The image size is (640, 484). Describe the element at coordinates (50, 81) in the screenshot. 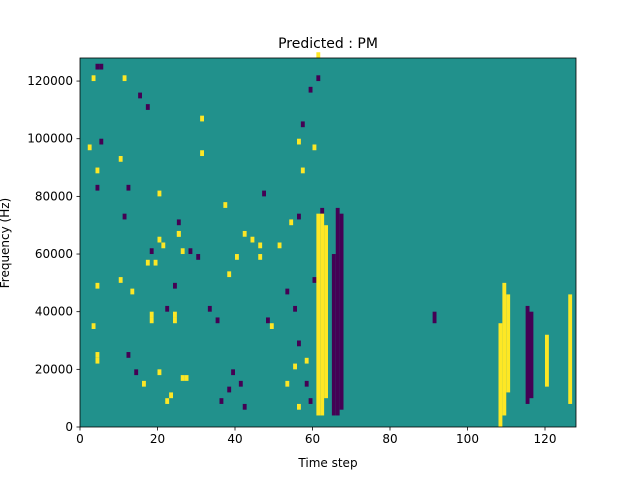

I see `y-tick-label: 120000` at that location.